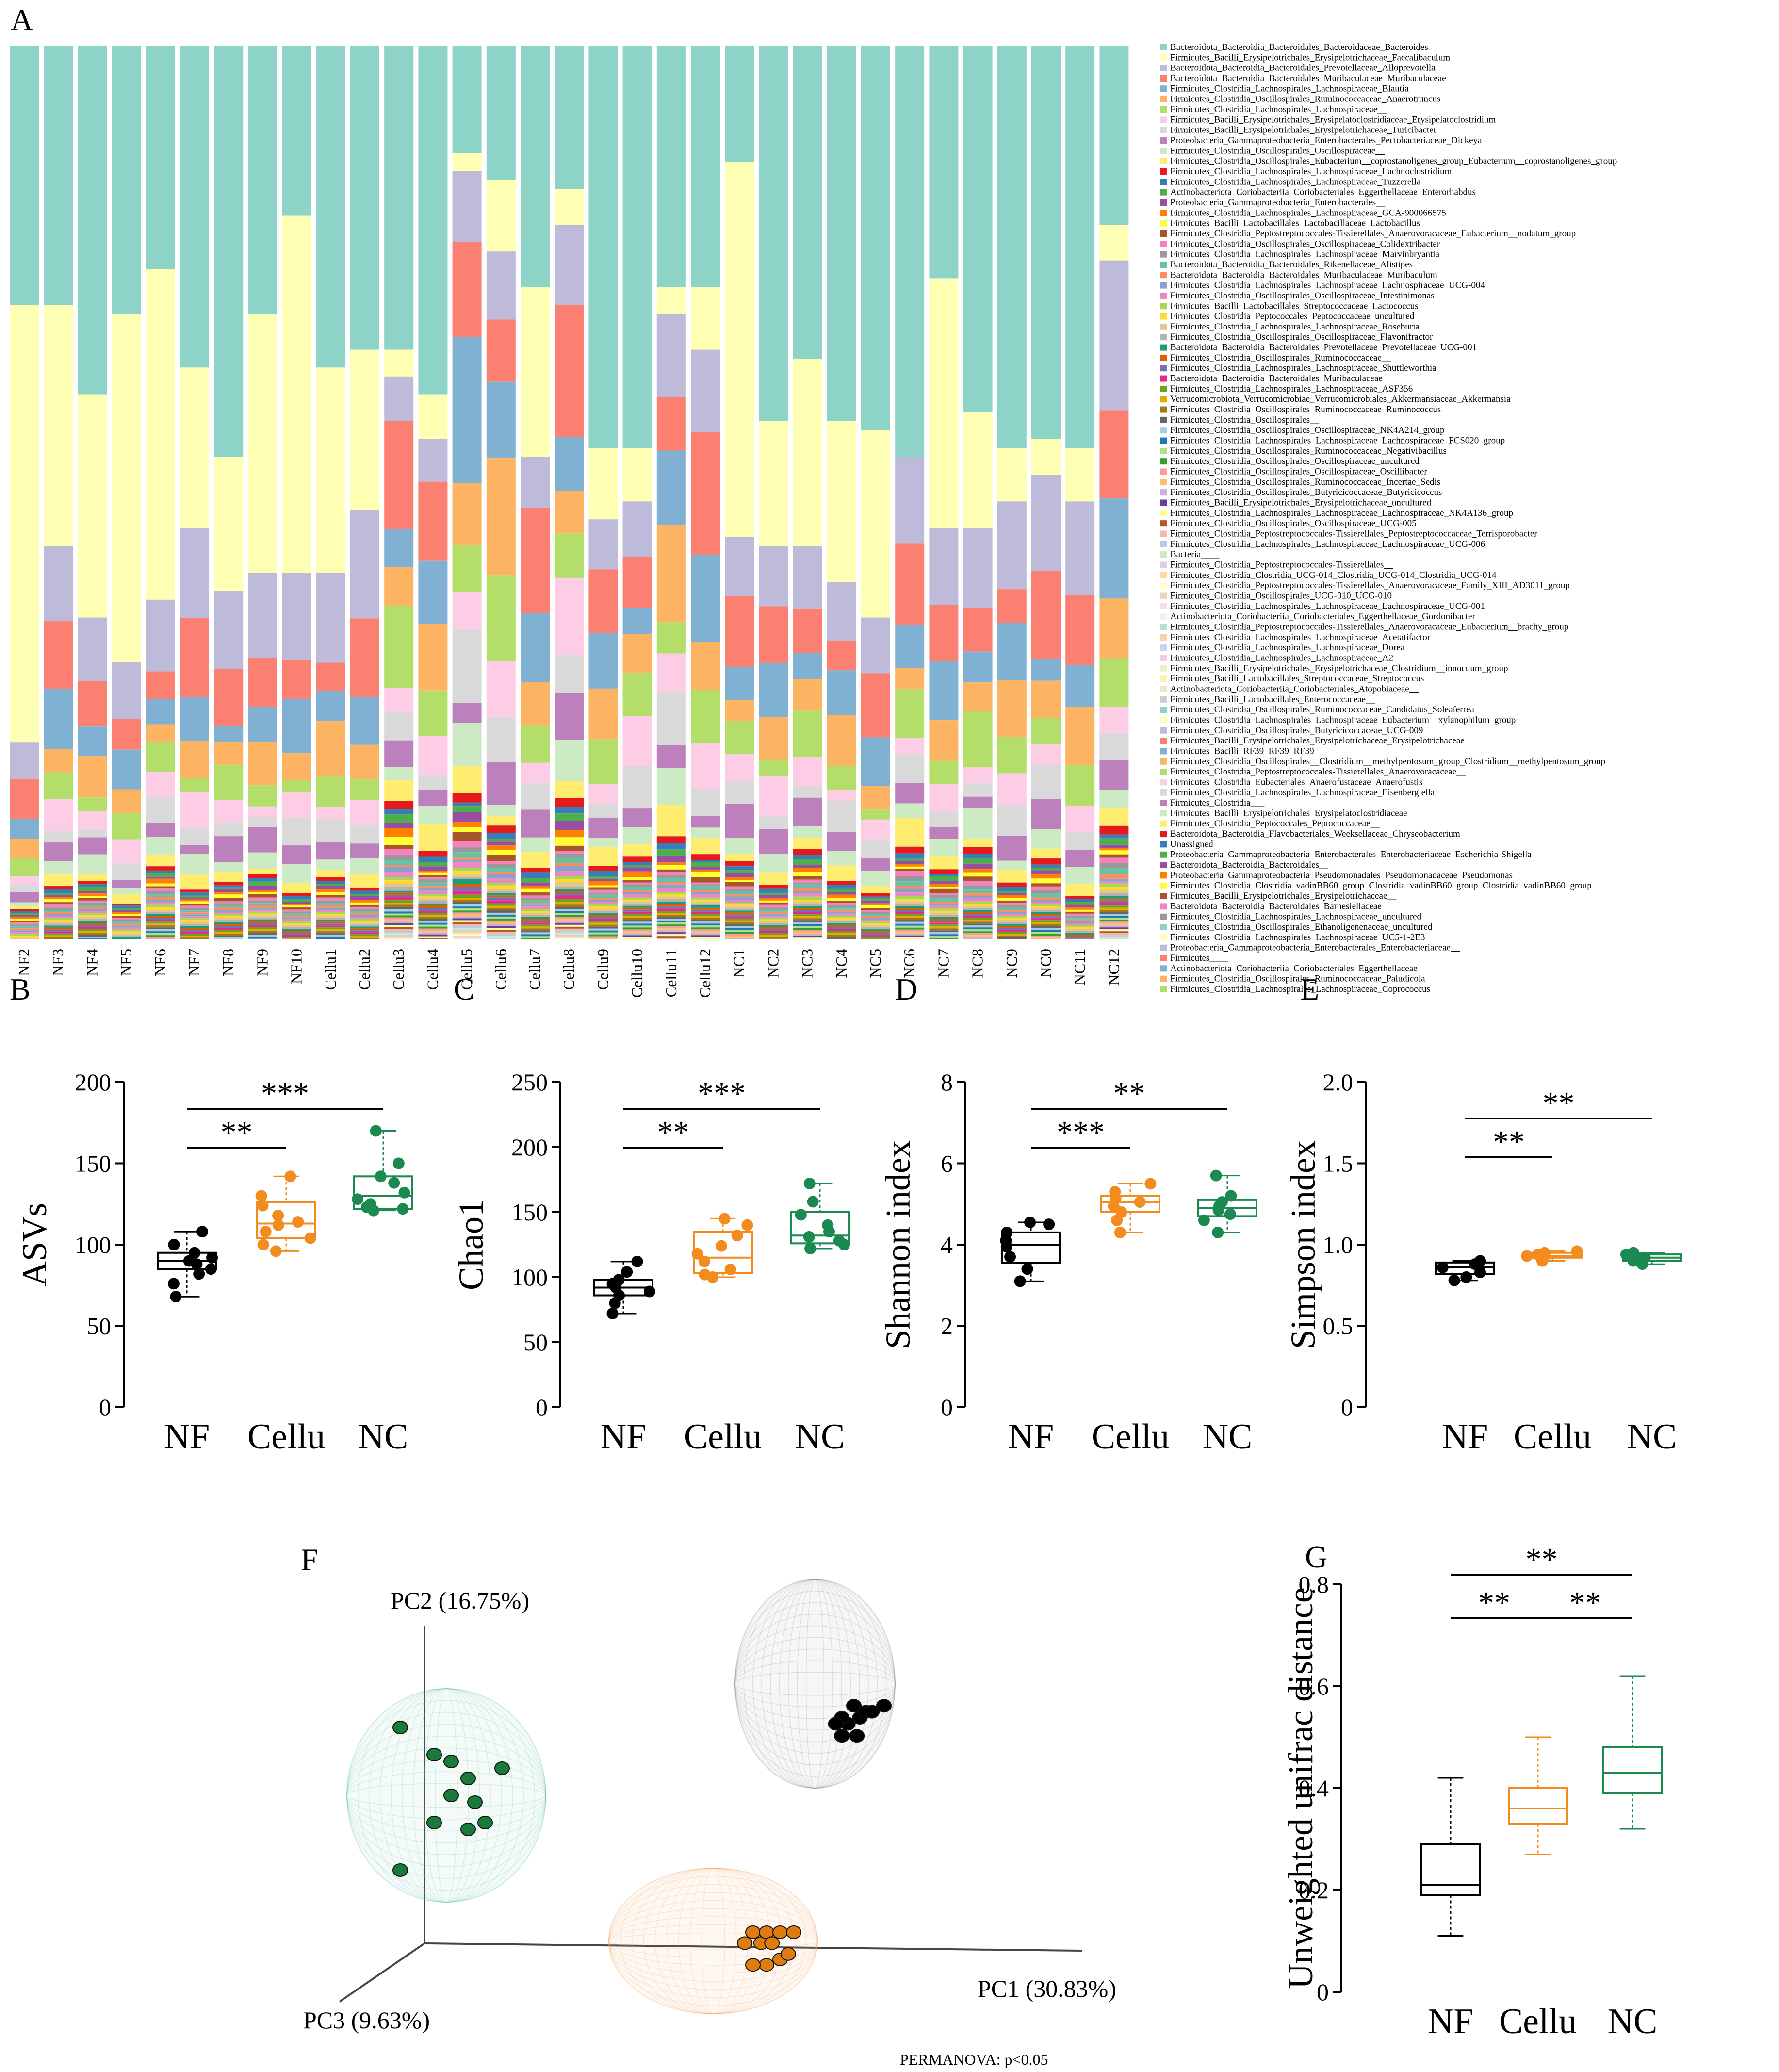 This screenshot has height=2072, width=1779. What do you see at coordinates (536, 1343) in the screenshot?
I see `y-tick-label: 50` at bounding box center [536, 1343].